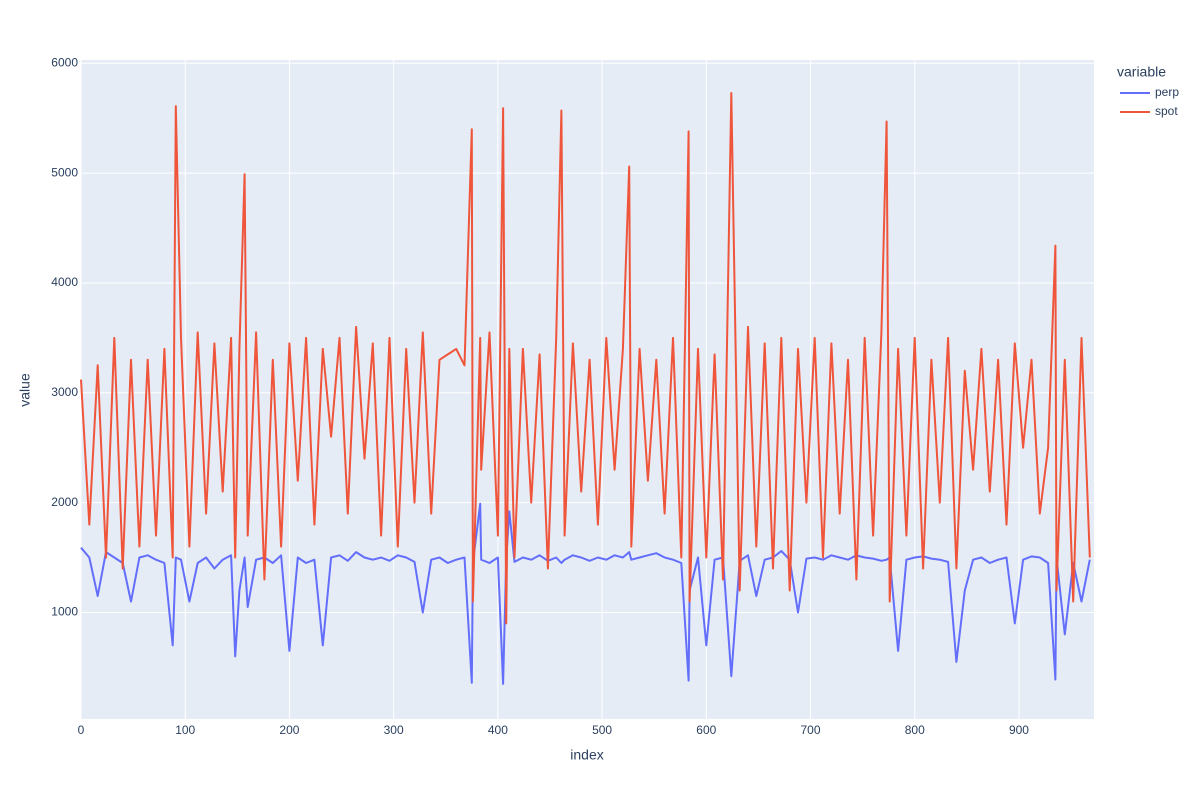 The width and height of the screenshot is (1200, 800). Describe the element at coordinates (1167, 92) in the screenshot. I see `legend-label: perp` at that location.